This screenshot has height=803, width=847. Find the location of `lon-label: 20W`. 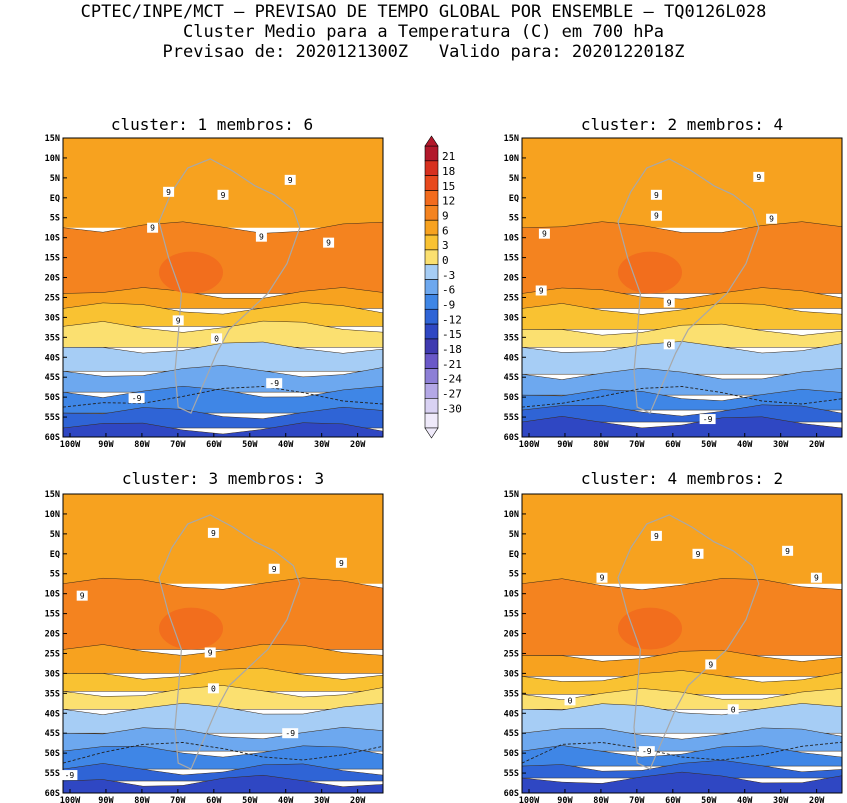

lon-label: 20W is located at coordinates (358, 799).